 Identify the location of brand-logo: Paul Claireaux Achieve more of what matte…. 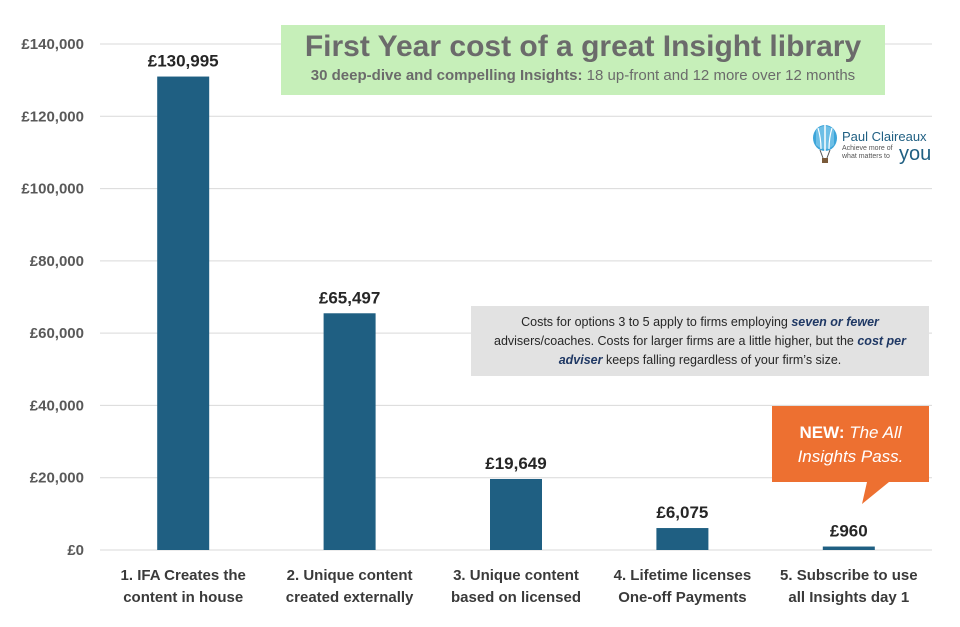
(872, 147).